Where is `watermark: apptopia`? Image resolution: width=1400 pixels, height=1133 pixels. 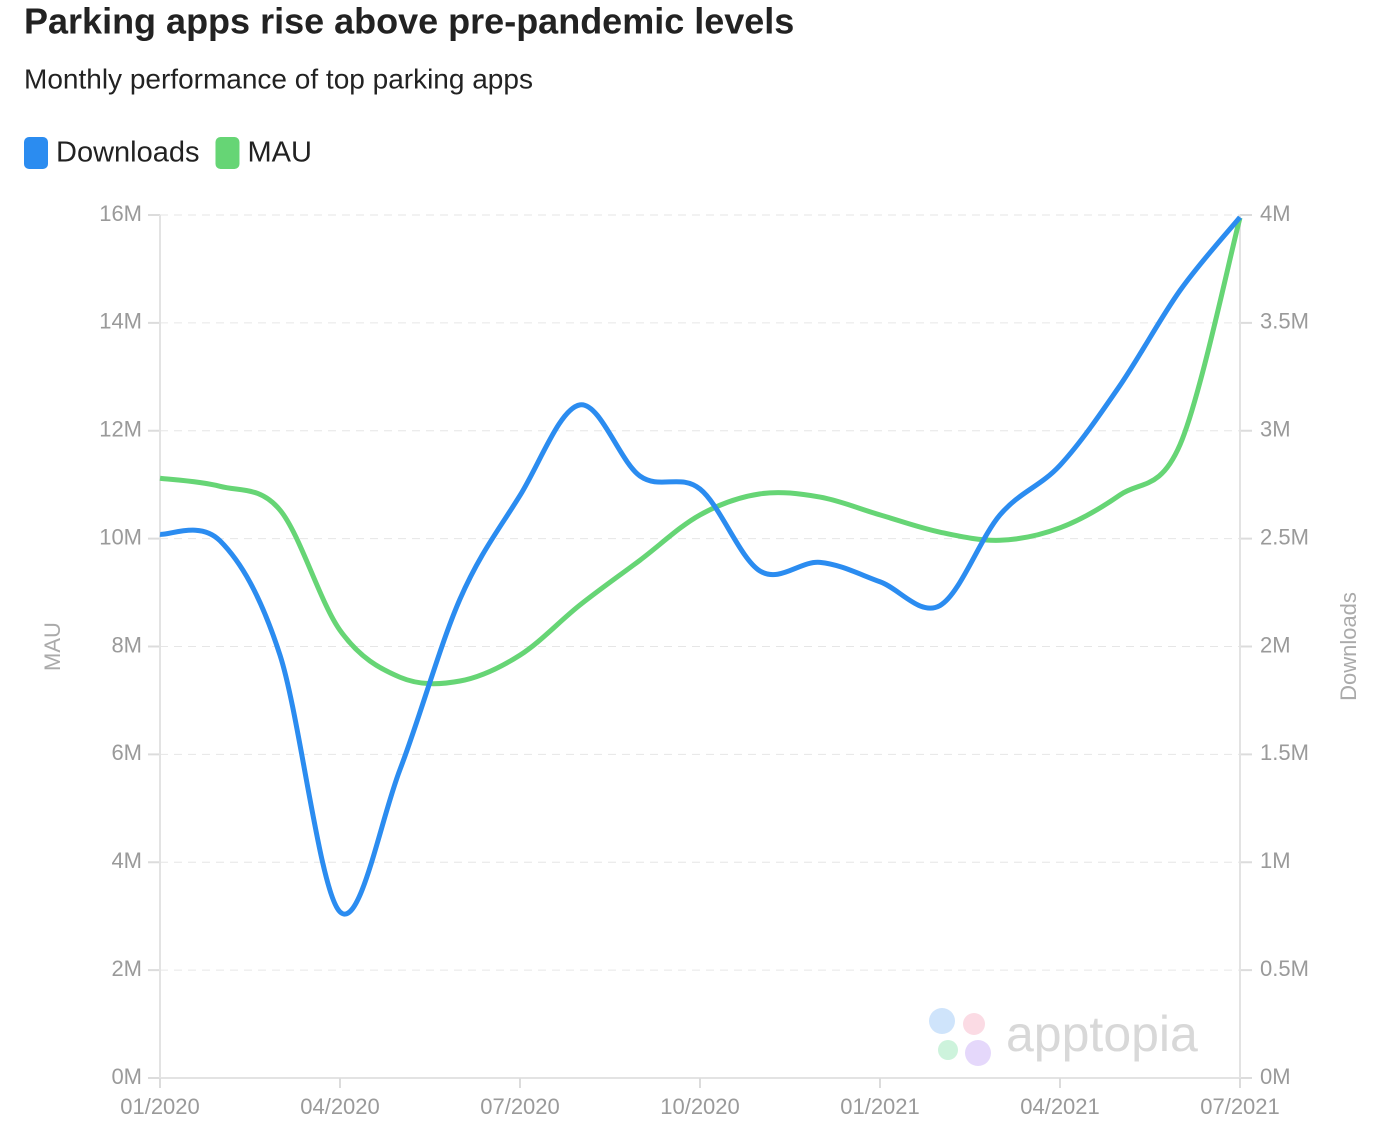
watermark: apptopia is located at coordinates (1102, 1034).